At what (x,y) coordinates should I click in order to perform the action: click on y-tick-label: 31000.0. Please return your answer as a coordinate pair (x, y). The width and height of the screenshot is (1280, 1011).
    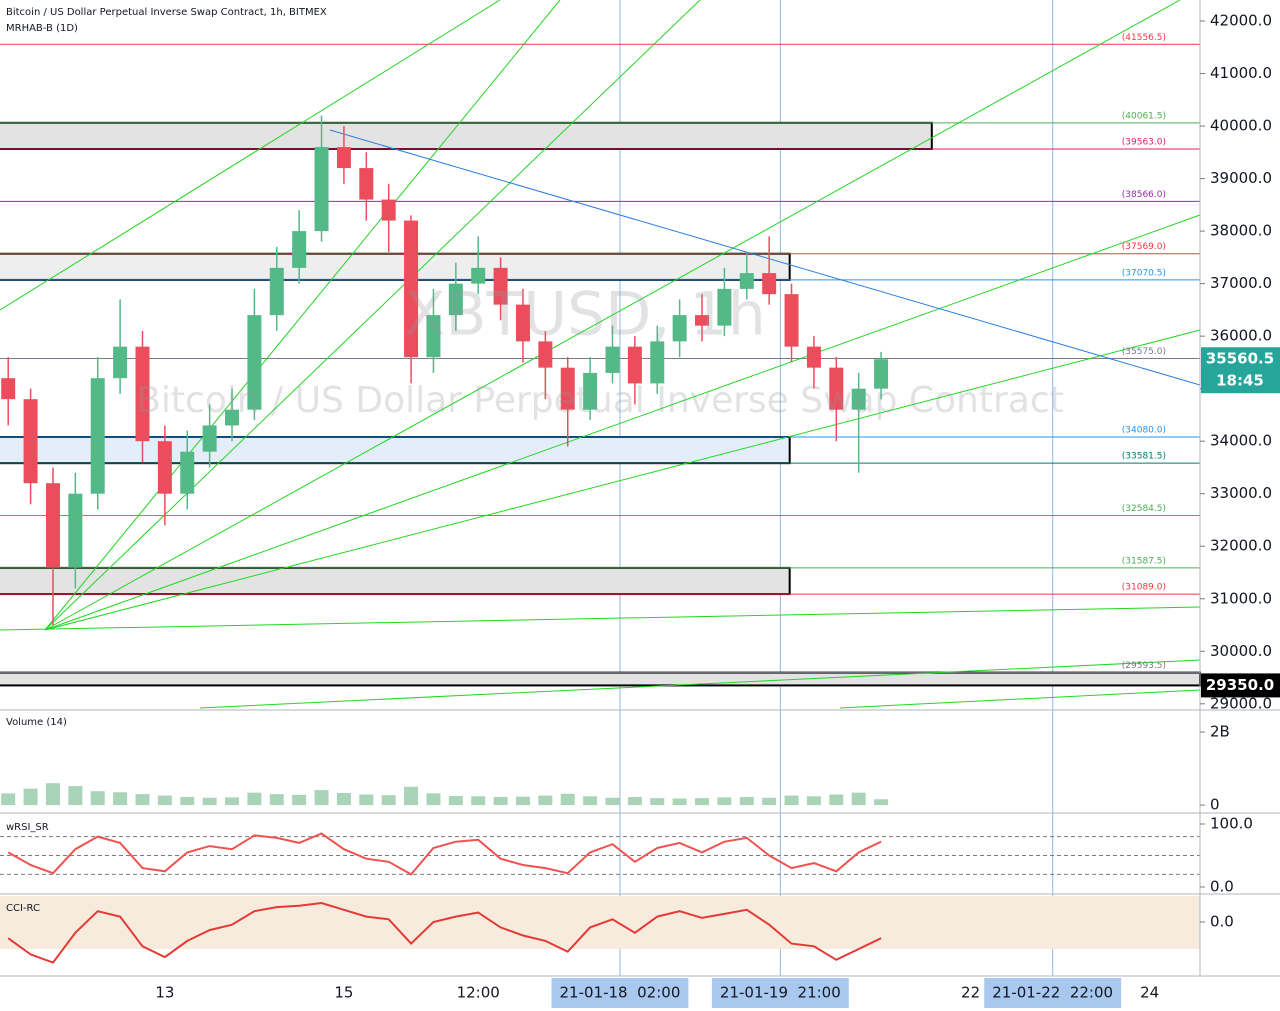
    Looking at the image, I should click on (1241, 598).